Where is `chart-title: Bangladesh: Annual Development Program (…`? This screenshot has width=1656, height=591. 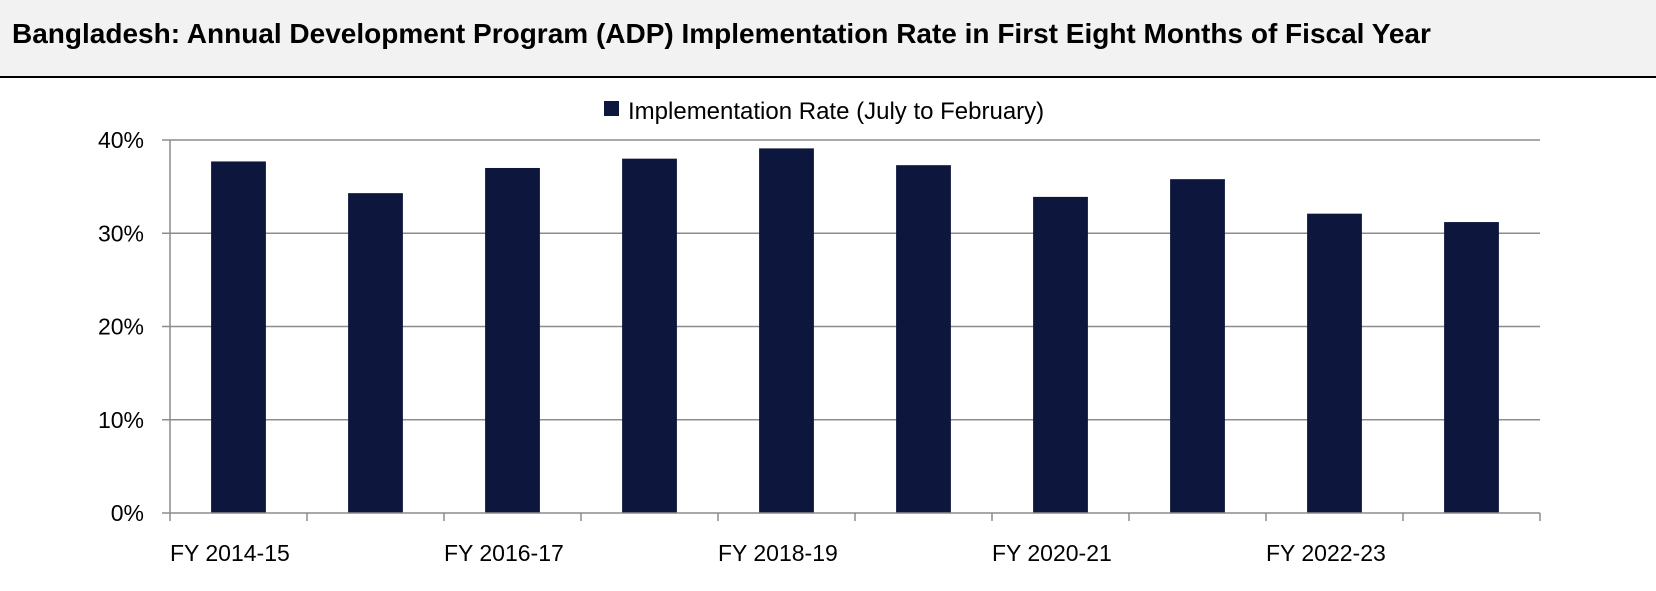 chart-title: Bangladesh: Annual Development Program (… is located at coordinates (721, 33).